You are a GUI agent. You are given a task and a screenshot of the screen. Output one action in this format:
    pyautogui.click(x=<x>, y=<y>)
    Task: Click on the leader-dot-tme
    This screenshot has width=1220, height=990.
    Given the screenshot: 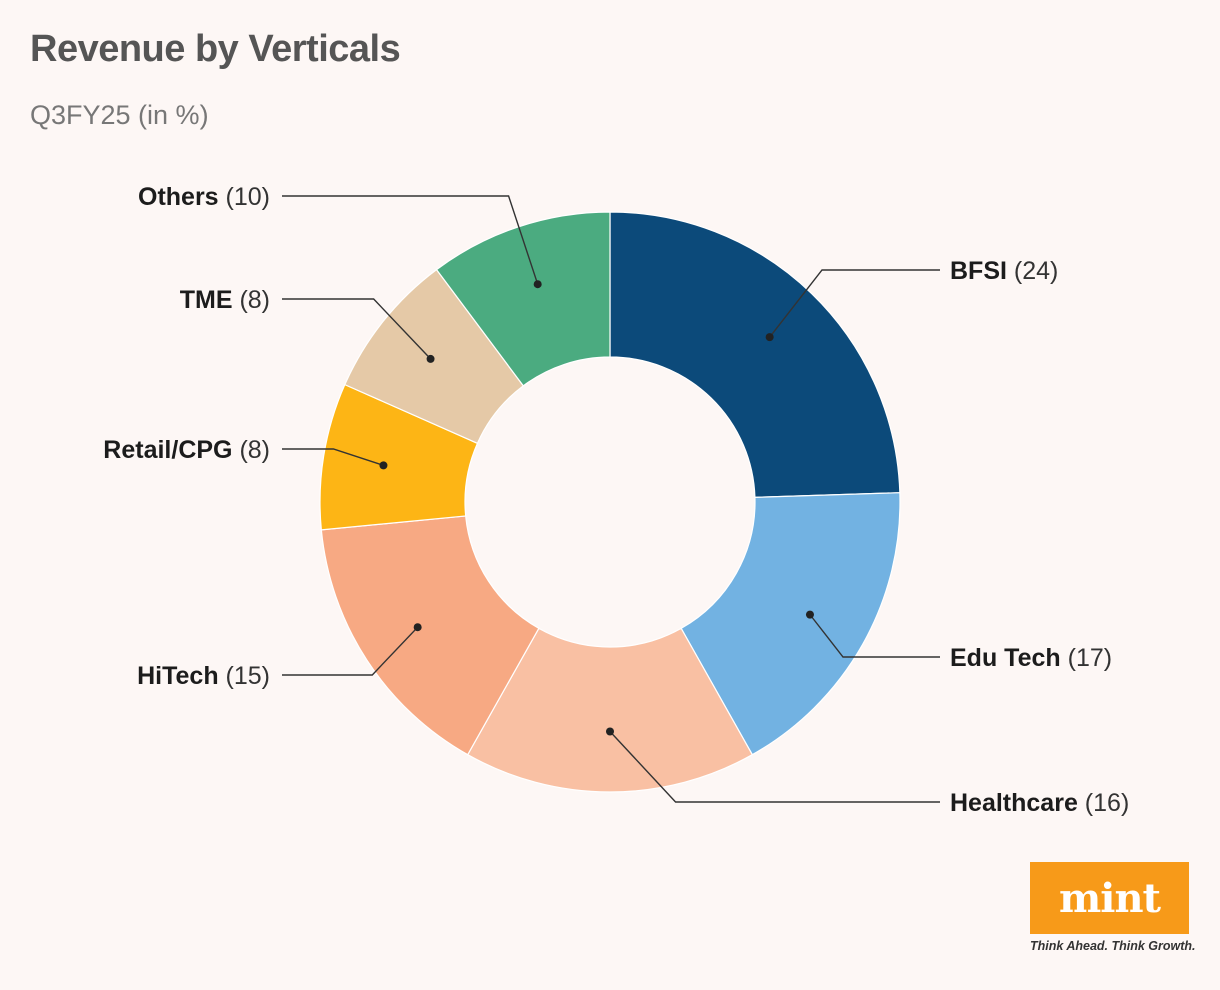 What is the action you would take?
    pyautogui.click(x=430, y=358)
    